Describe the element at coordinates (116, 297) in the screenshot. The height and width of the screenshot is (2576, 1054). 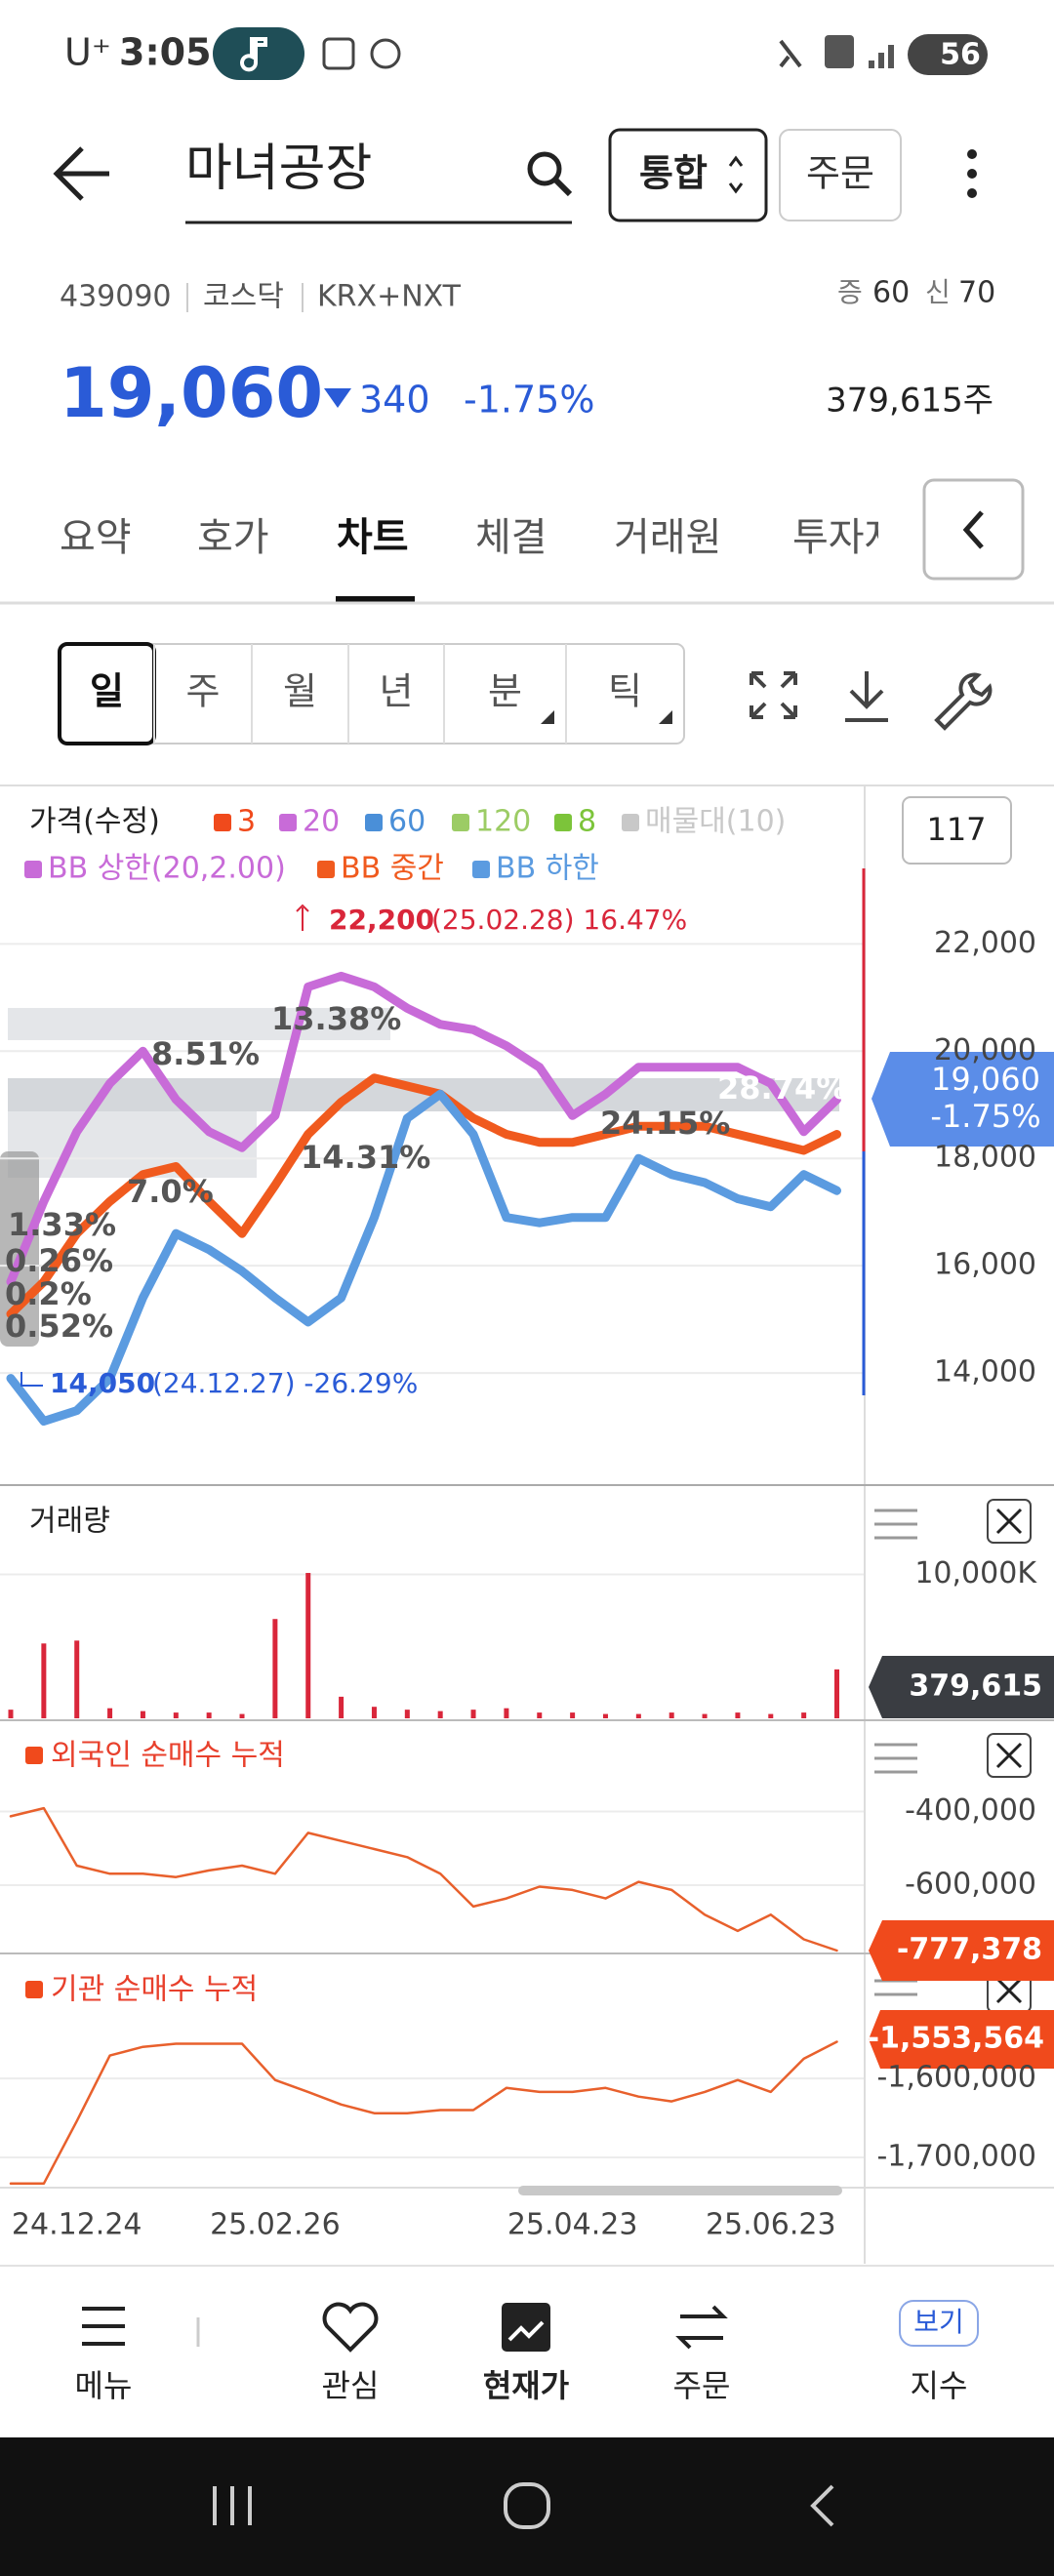
I see `stock-code: 439090` at that location.